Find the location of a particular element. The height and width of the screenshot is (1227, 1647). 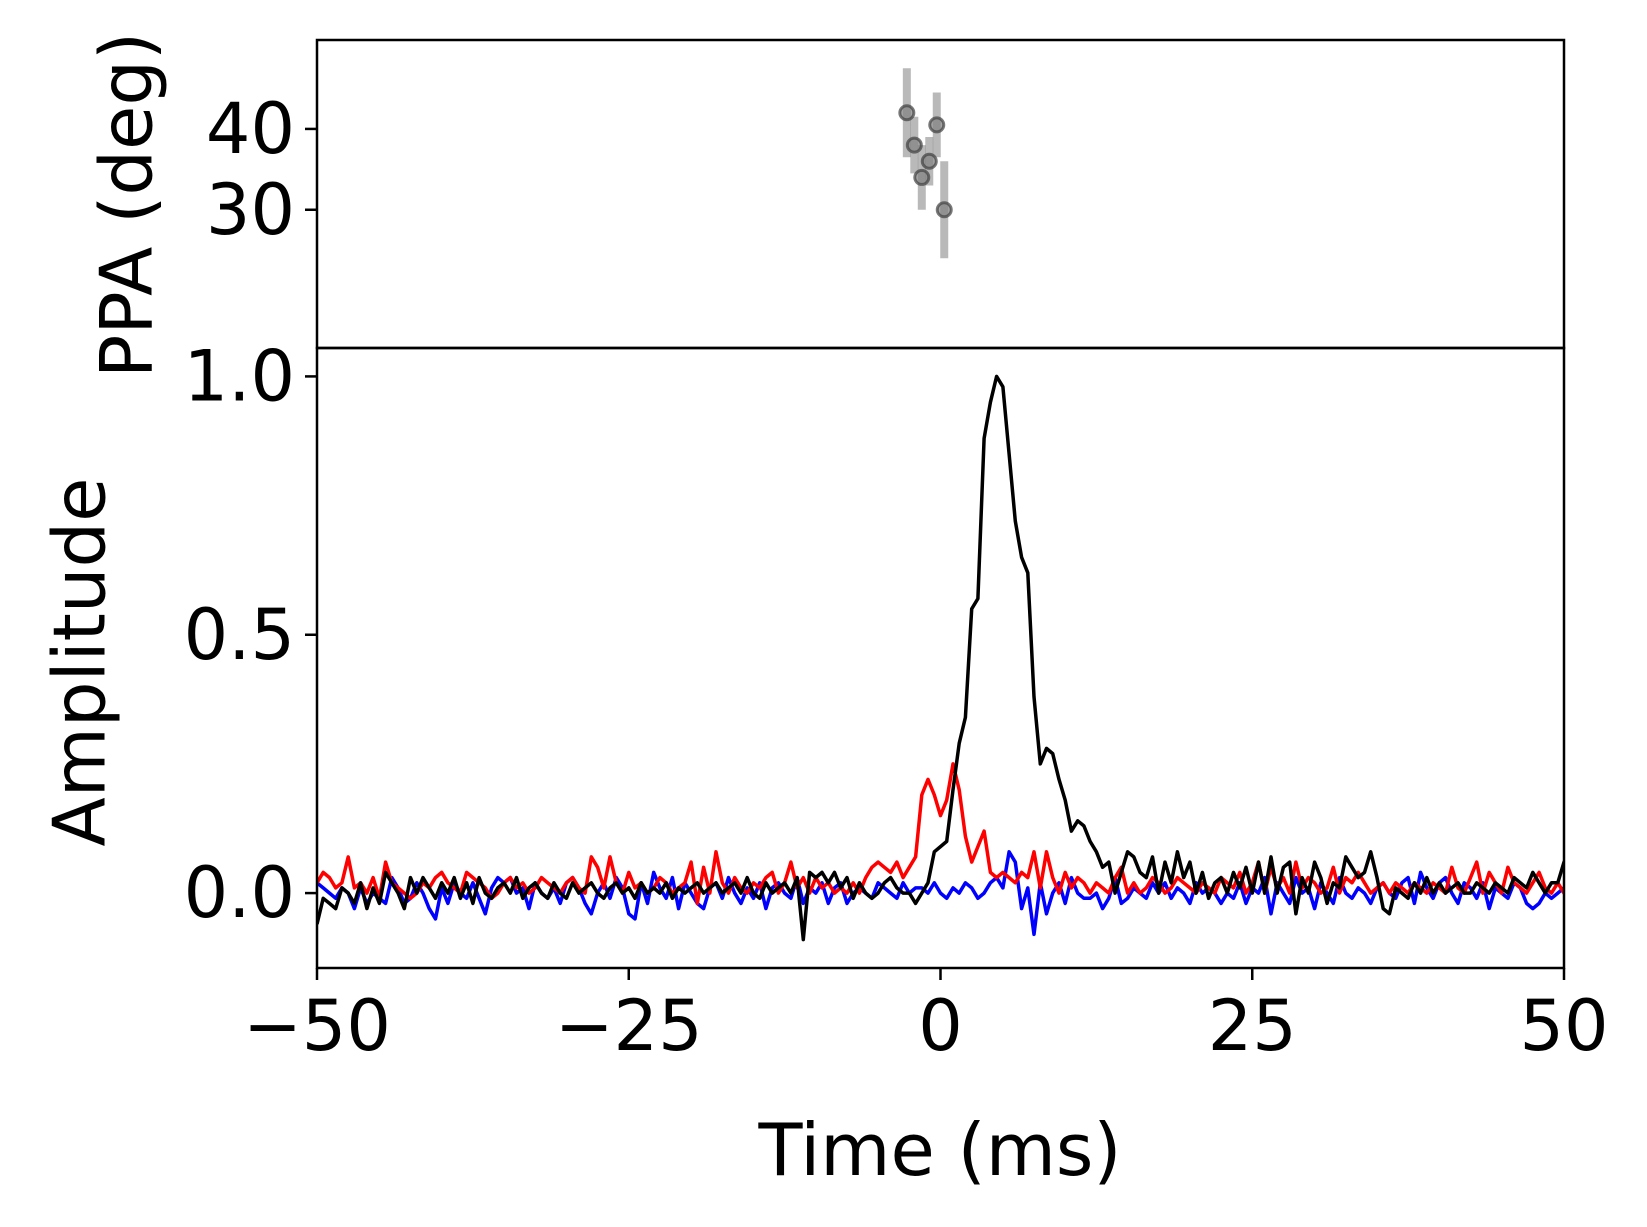

x-tick-label: −25 is located at coordinates (629, 1026).